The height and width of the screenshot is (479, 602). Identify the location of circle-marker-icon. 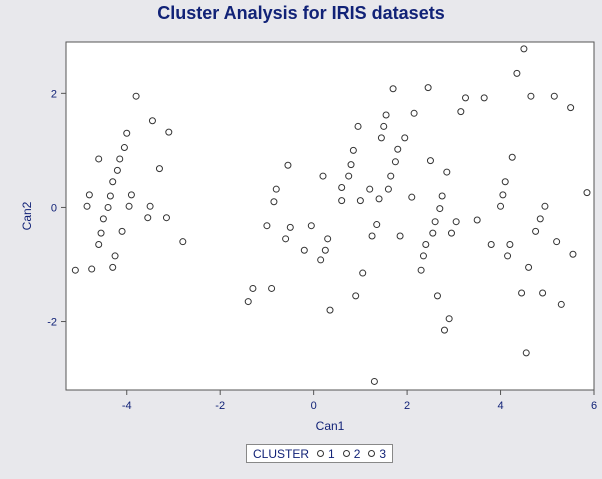
(321, 453).